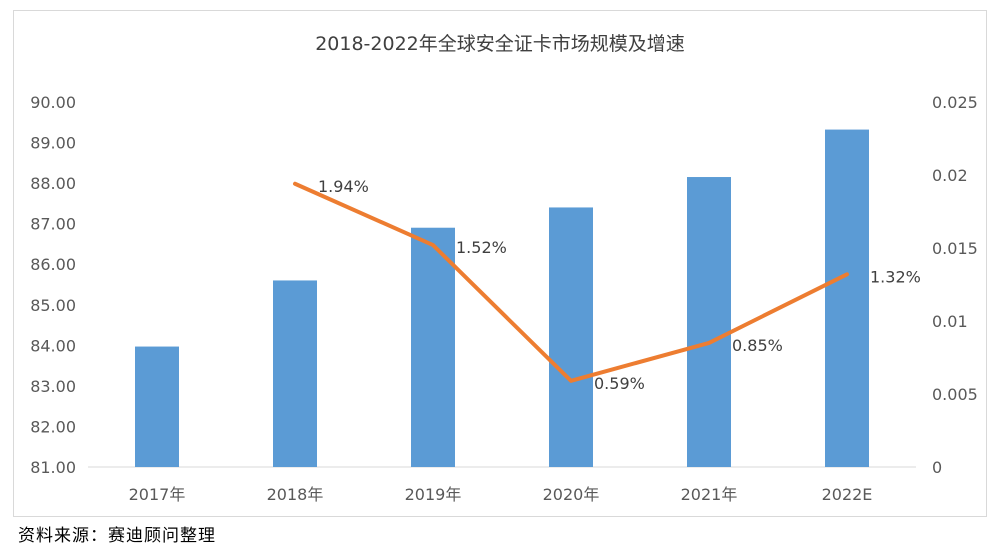 This screenshot has width=1007, height=546. What do you see at coordinates (481, 247) in the screenshot?
I see `line-data-label: 1.52%` at bounding box center [481, 247].